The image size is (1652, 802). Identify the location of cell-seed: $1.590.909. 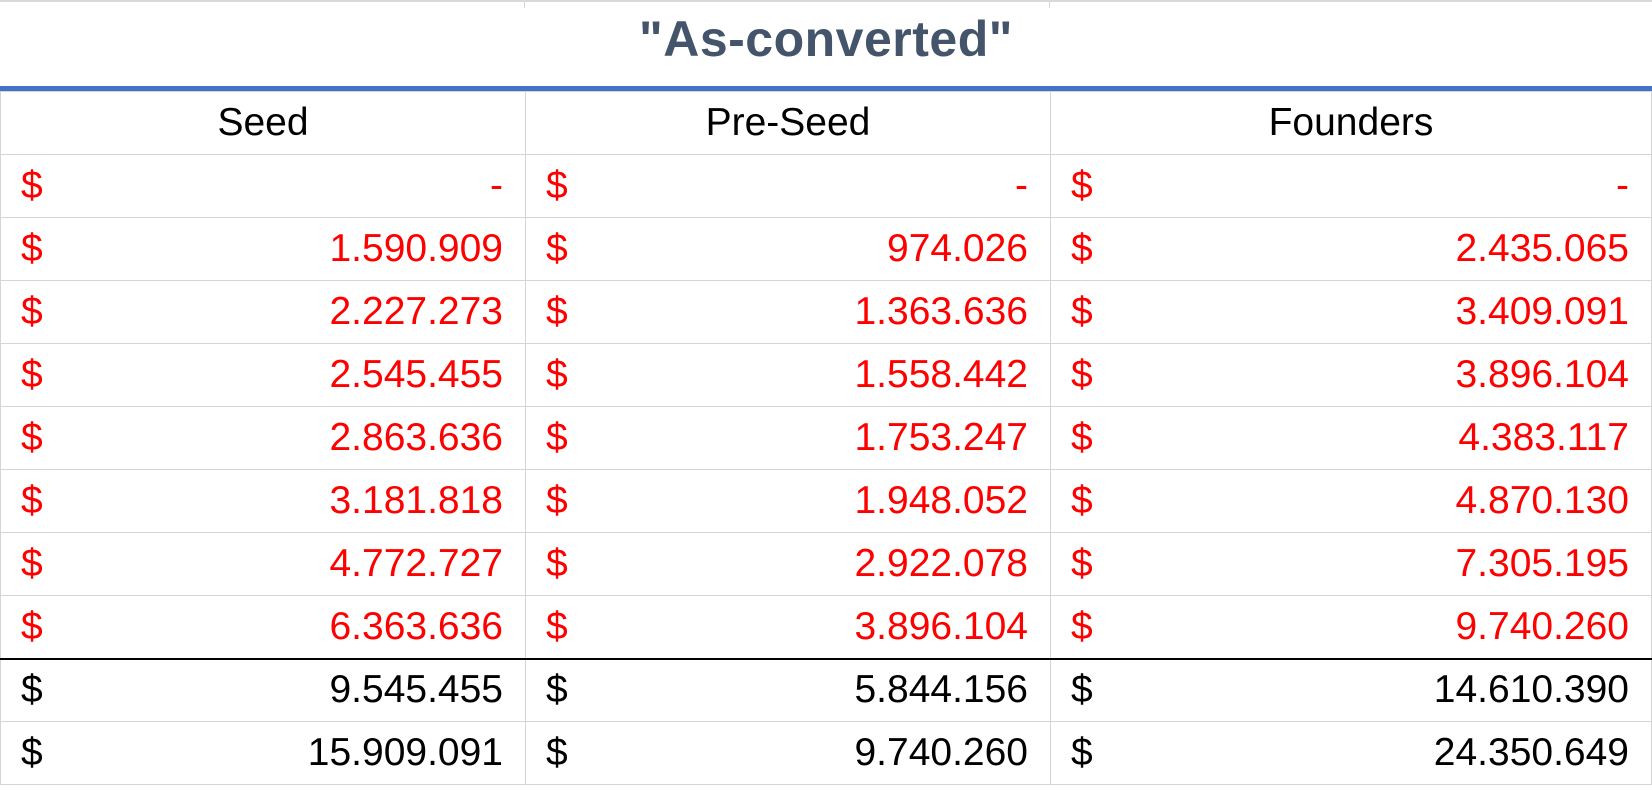
(263, 249).